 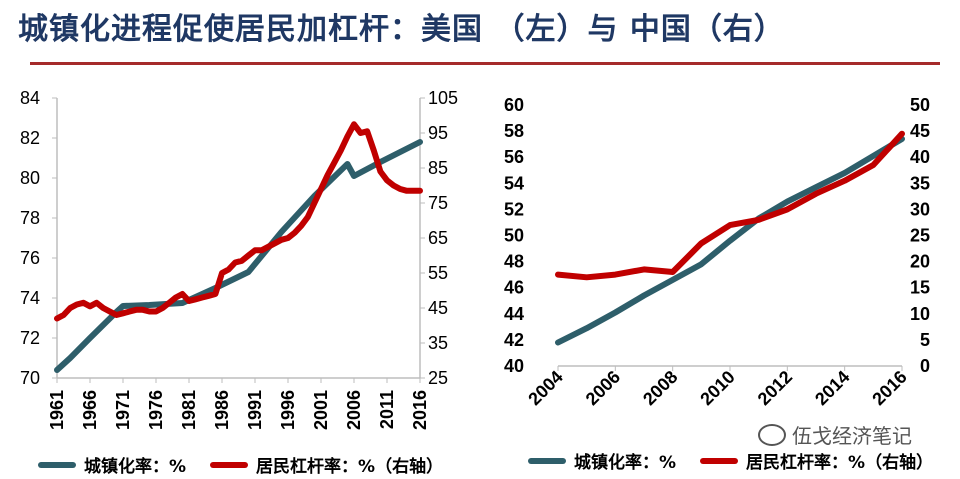 I want to click on legend-left-chart: 城镇化率：% 居民杠杆率：%（右轴）, so click(x=240, y=464).